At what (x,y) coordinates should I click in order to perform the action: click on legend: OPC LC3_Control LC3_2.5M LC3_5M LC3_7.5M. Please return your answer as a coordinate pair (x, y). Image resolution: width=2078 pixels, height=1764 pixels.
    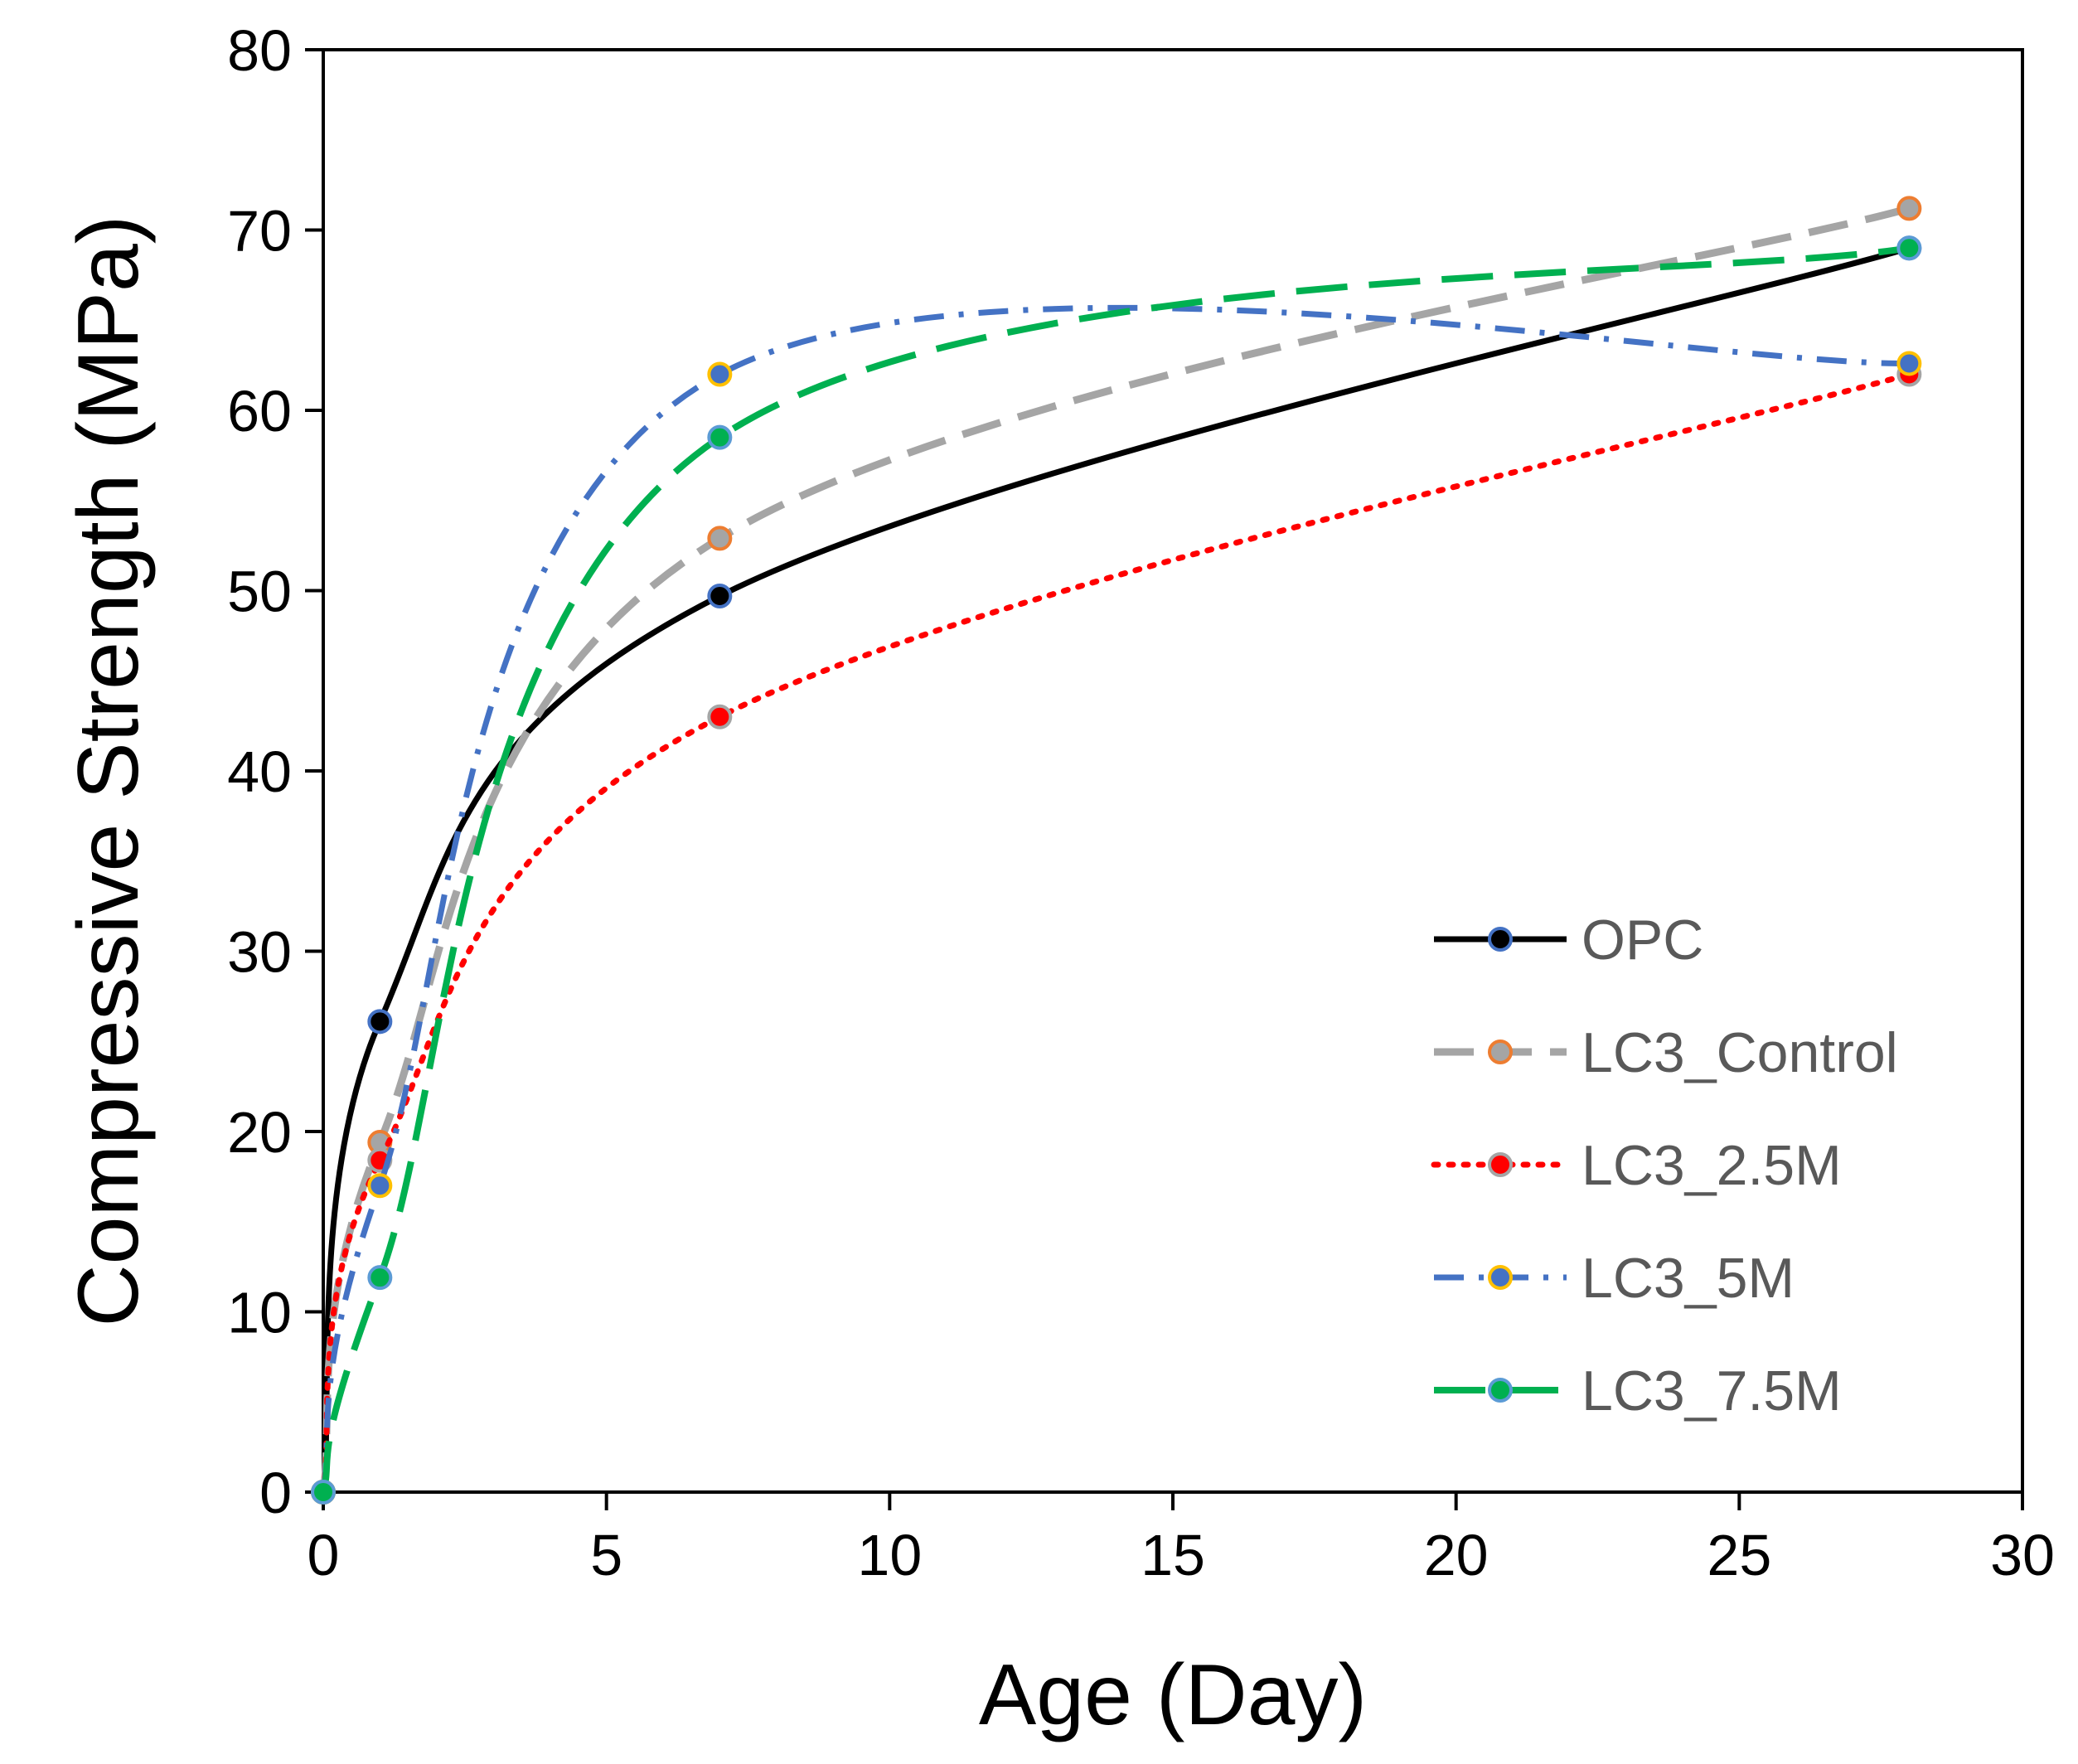
    Looking at the image, I should click on (1665, 1165).